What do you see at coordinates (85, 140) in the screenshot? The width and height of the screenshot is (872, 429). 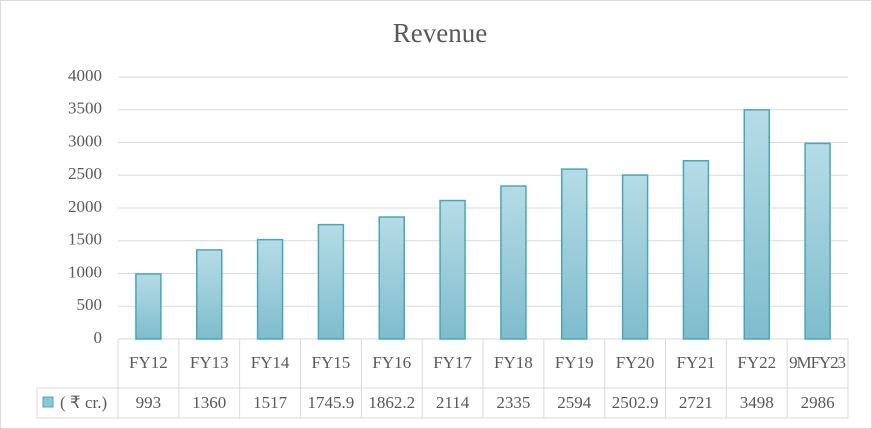 I see `y-tick-label: 3000` at bounding box center [85, 140].